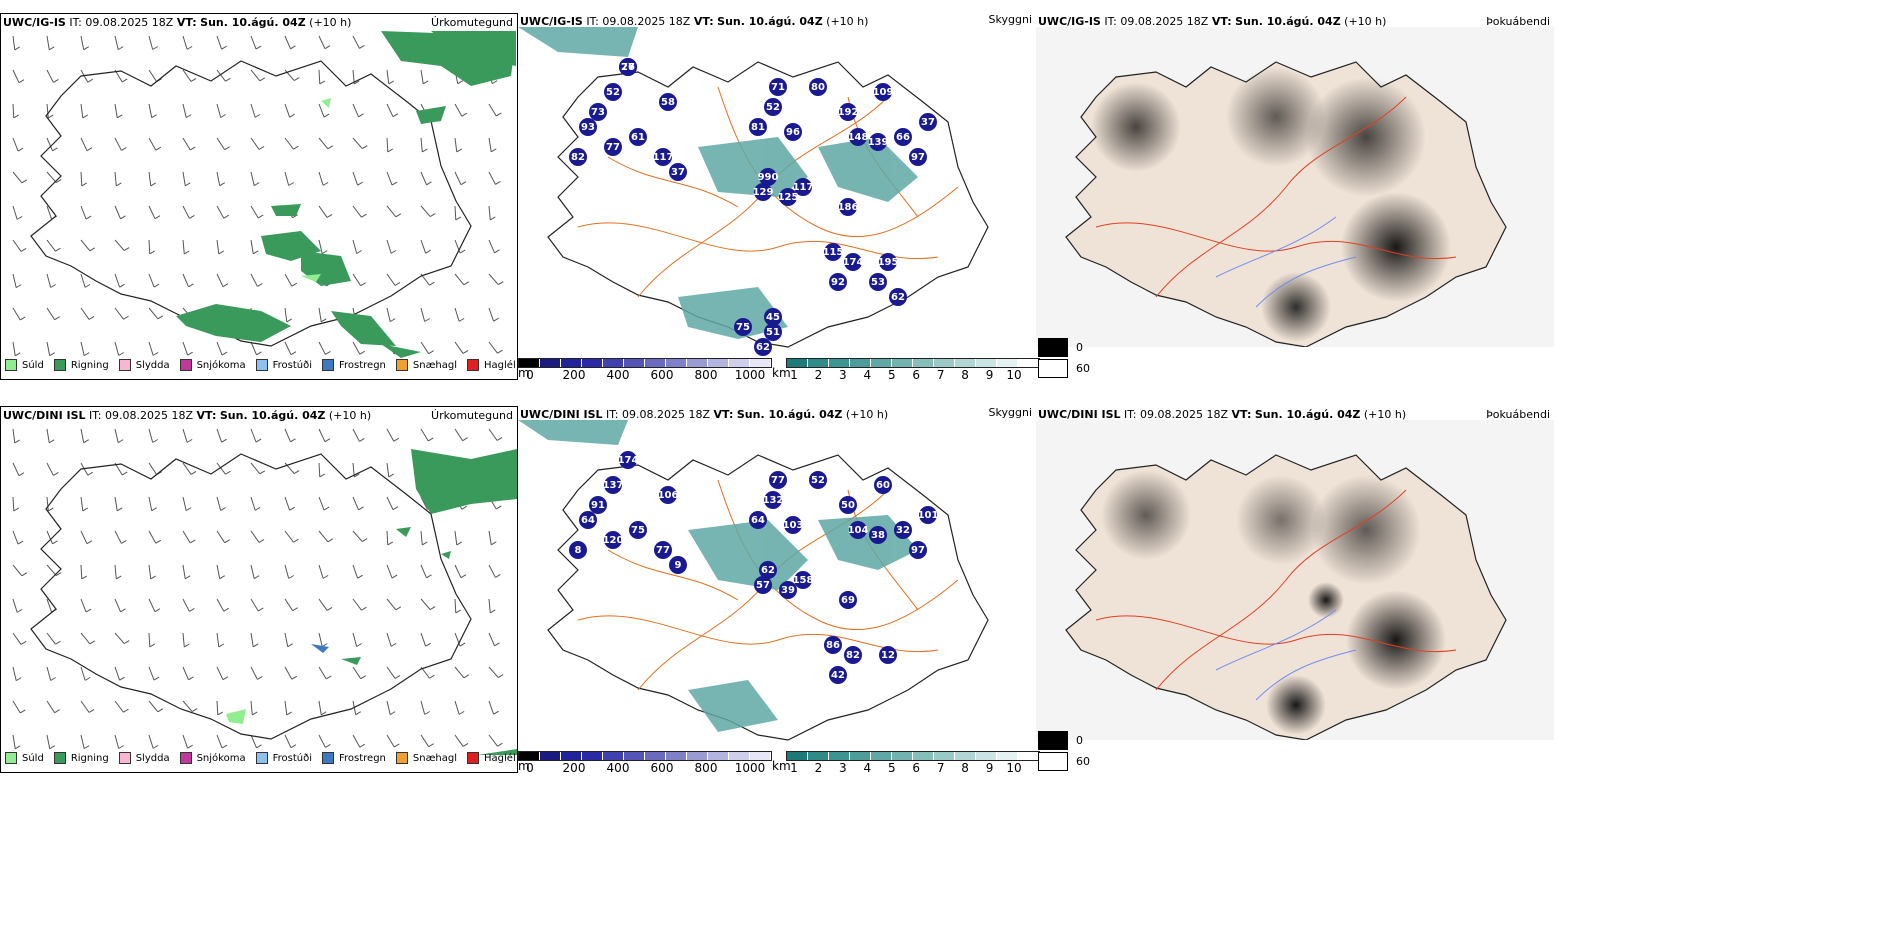 The height and width of the screenshot is (950, 1900). I want to click on ceiling-height-label: 37, so click(678, 172).